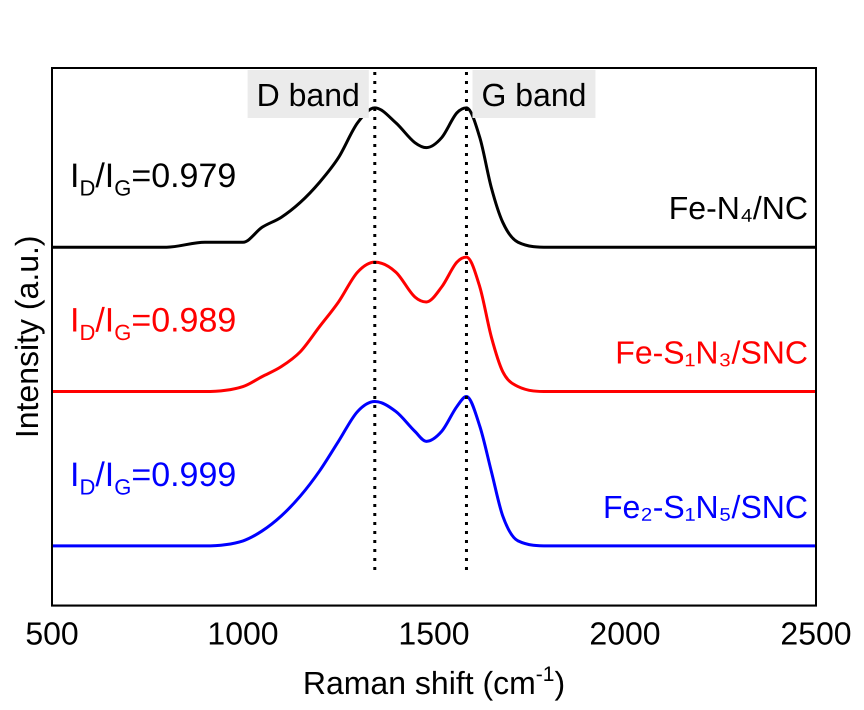 The image size is (864, 710). I want to click on x-tick-label: 1500, so click(434, 634).